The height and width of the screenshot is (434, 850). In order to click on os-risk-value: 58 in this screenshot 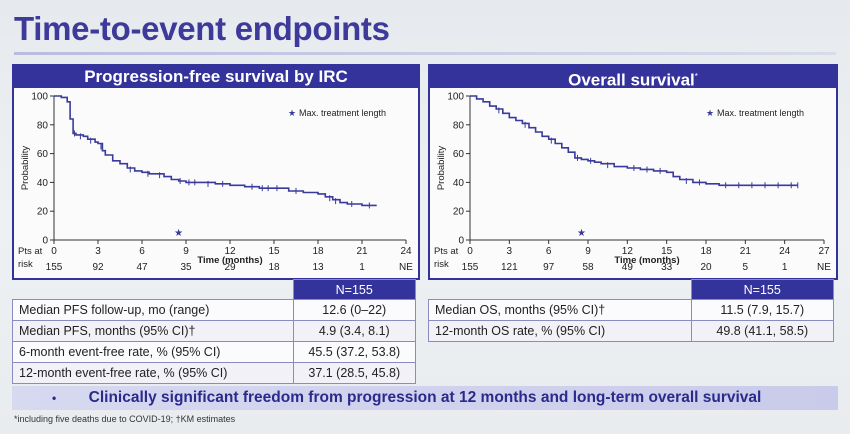, I will do `click(588, 267)`.